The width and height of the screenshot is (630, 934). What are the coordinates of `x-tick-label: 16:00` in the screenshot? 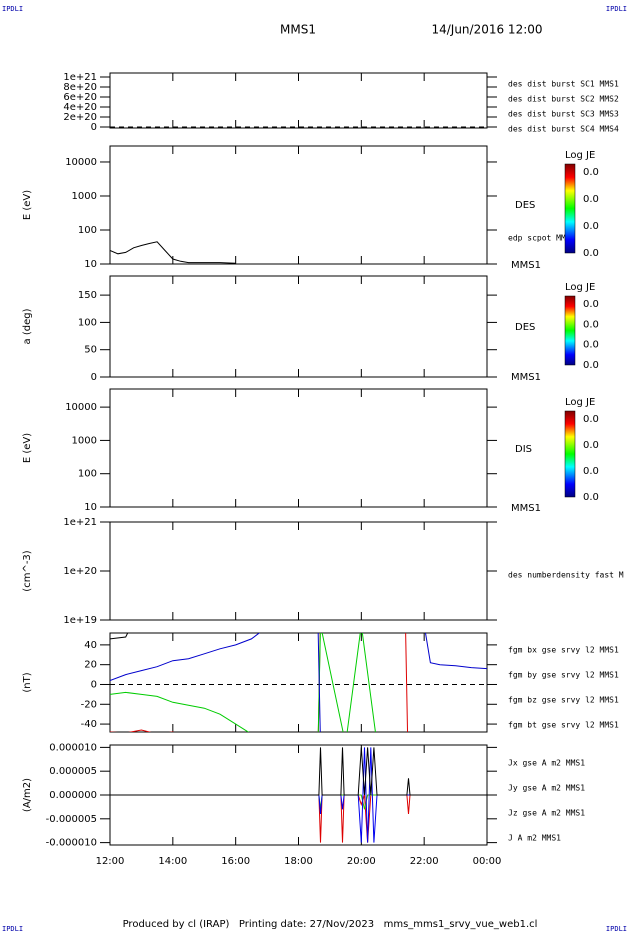 It's located at (235, 861).